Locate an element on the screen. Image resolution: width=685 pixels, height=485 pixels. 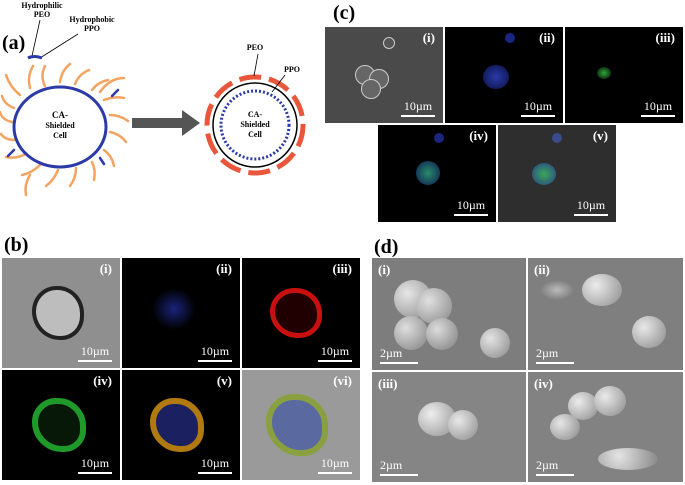
panel-c-tile-4: (iv) 10µm is located at coordinates (437, 173).